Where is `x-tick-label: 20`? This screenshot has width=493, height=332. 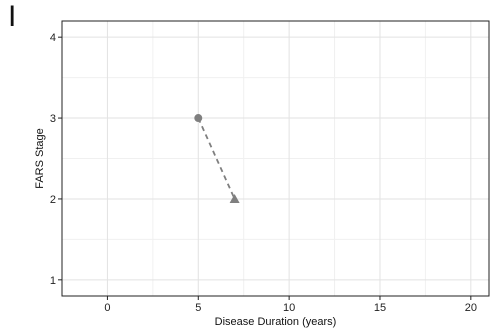 x-tick-label: 20 is located at coordinates (471, 308).